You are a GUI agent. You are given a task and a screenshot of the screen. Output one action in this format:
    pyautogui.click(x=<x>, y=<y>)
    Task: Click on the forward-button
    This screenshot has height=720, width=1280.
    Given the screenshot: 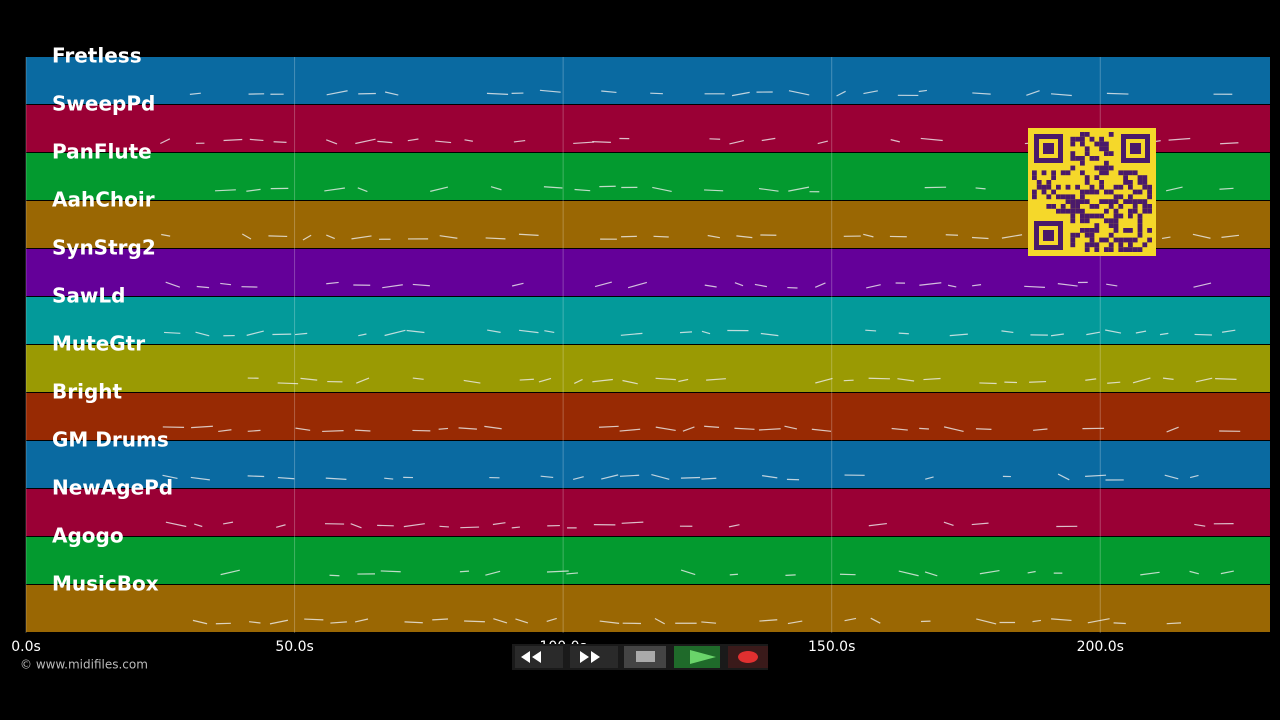 What is the action you would take?
    pyautogui.click(x=594, y=657)
    